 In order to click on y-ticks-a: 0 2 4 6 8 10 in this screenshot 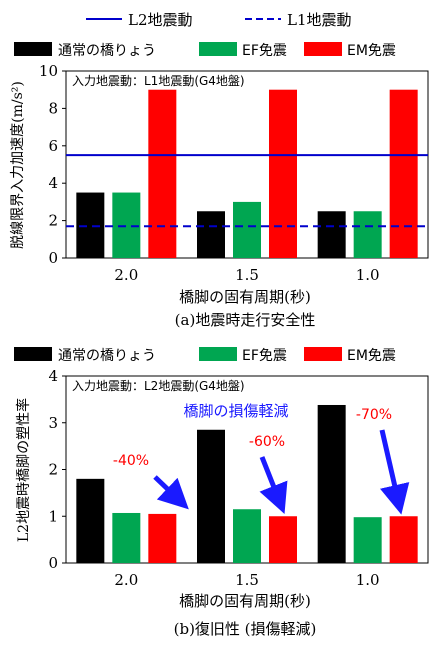, I will do `click(52, 164)`.